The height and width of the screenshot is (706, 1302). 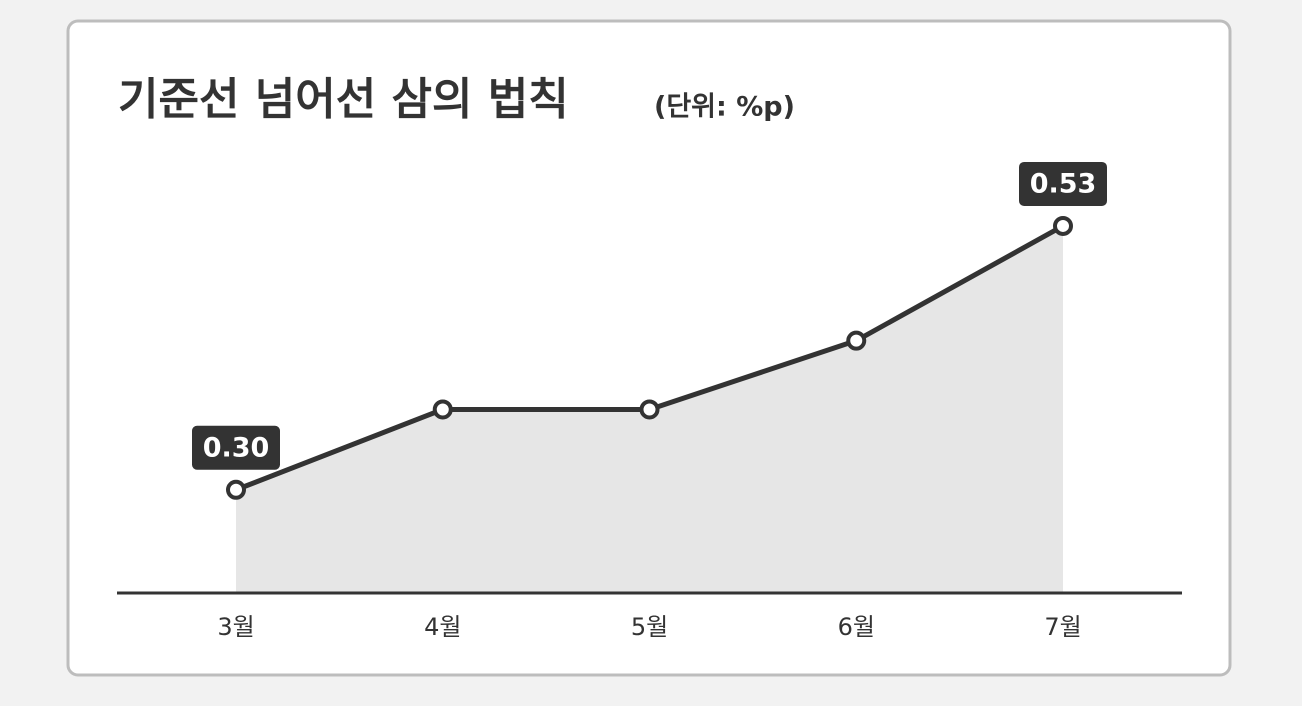 I want to click on x-tick-label: 5월, so click(x=649, y=627).